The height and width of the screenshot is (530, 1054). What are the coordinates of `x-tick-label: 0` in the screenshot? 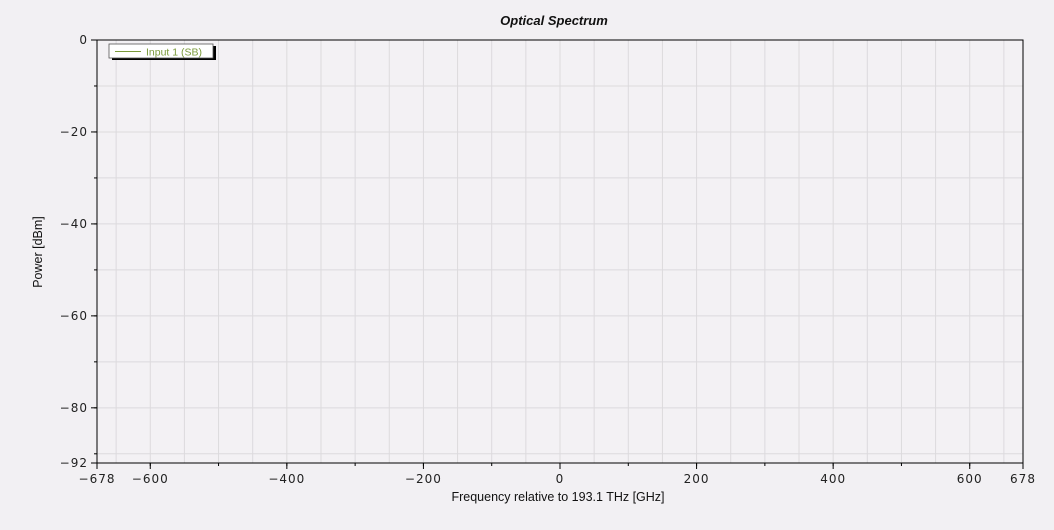 It's located at (560, 479).